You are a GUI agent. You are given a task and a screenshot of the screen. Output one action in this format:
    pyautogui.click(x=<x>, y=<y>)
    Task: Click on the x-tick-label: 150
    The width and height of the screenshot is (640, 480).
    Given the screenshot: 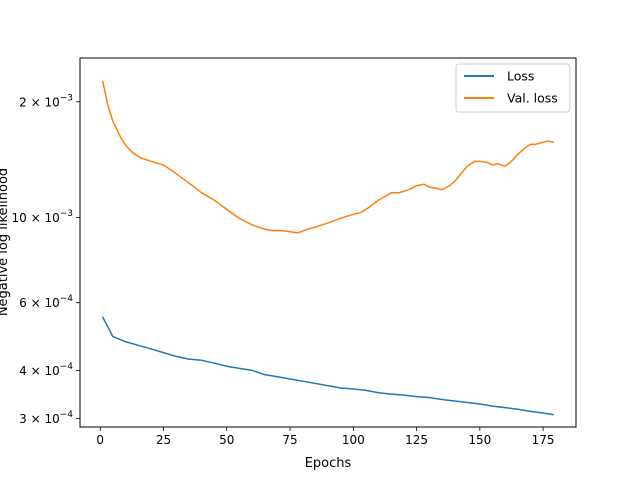 What is the action you would take?
    pyautogui.click(x=479, y=440)
    